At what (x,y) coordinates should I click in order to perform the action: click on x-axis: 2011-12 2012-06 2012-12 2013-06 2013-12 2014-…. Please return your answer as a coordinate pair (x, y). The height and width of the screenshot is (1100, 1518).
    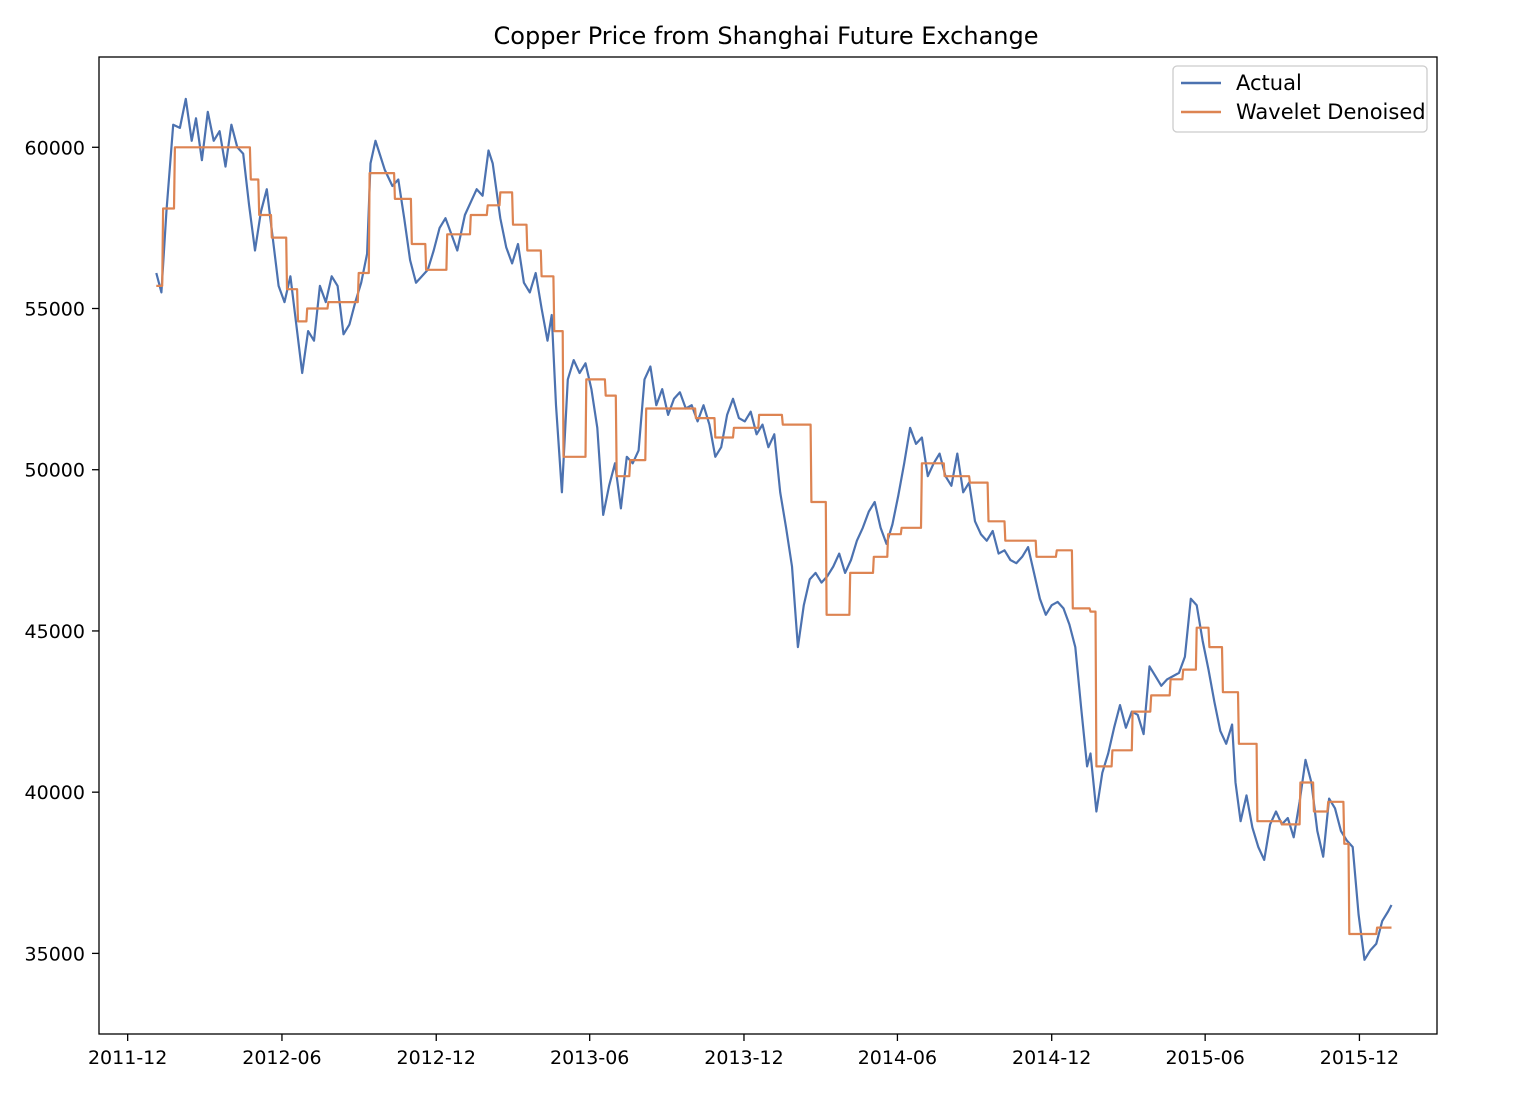
    Looking at the image, I should click on (743, 1051).